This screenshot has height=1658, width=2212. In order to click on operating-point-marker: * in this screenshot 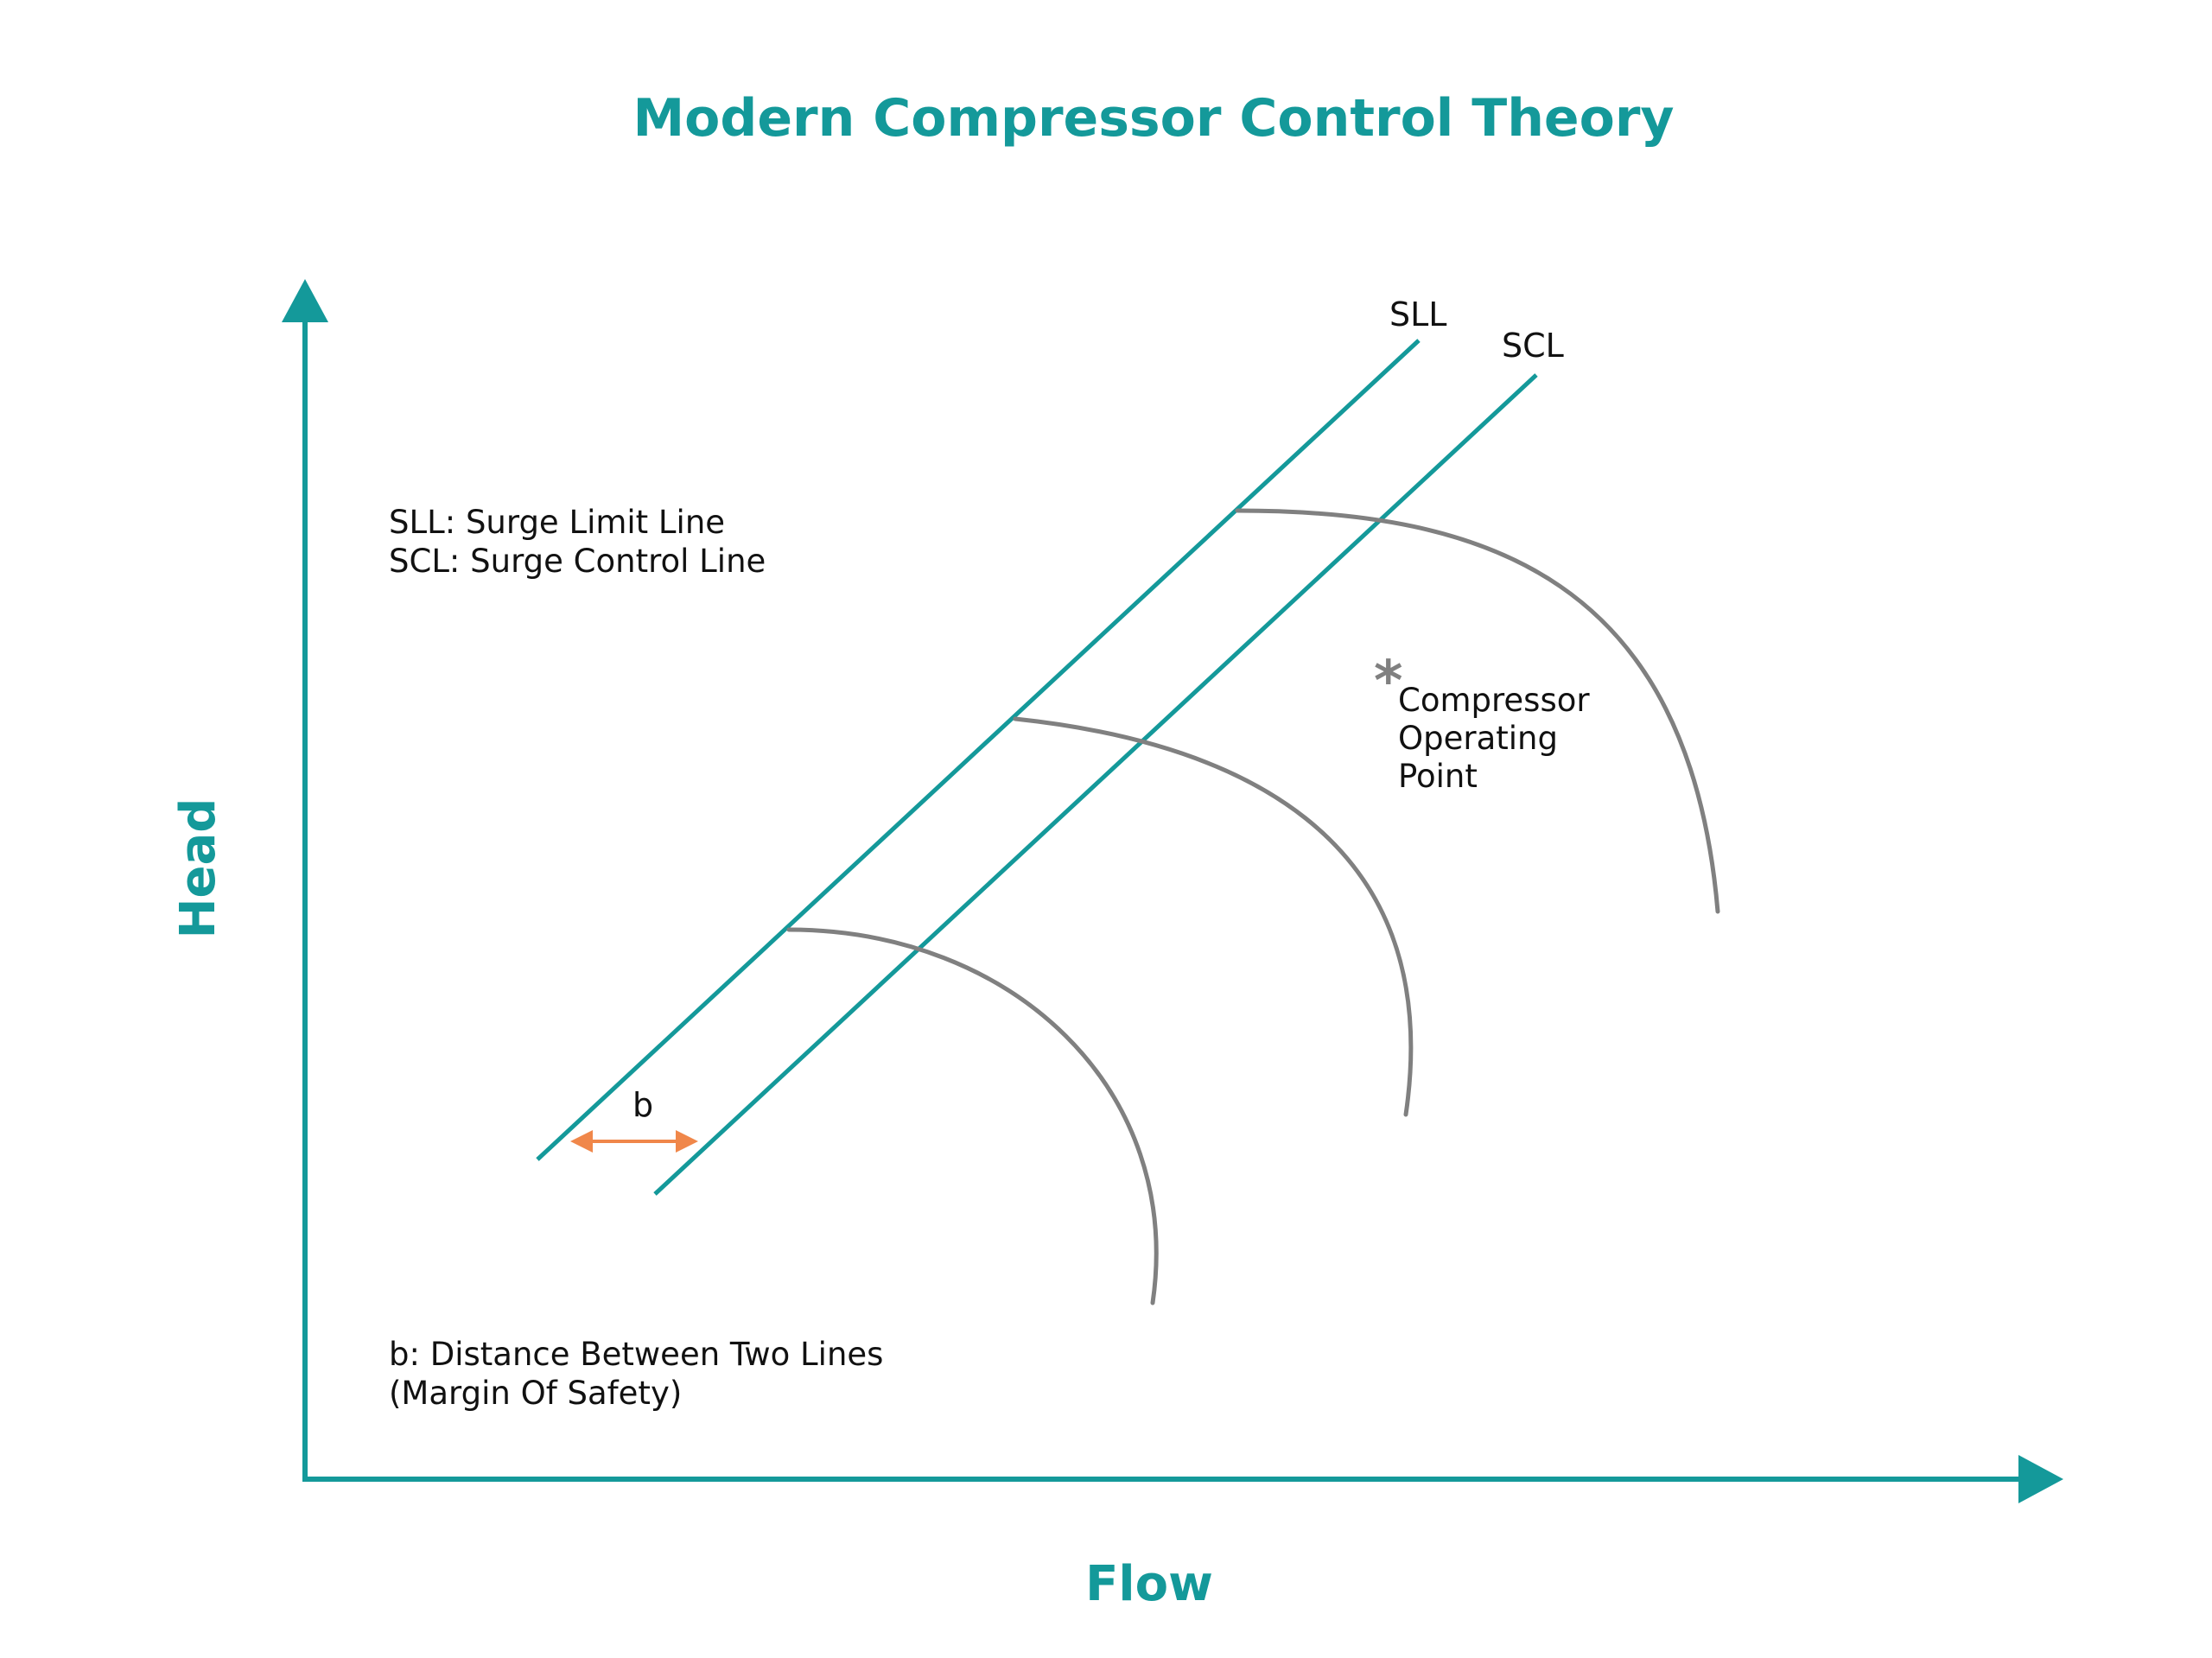, I will do `click(1388, 682)`.